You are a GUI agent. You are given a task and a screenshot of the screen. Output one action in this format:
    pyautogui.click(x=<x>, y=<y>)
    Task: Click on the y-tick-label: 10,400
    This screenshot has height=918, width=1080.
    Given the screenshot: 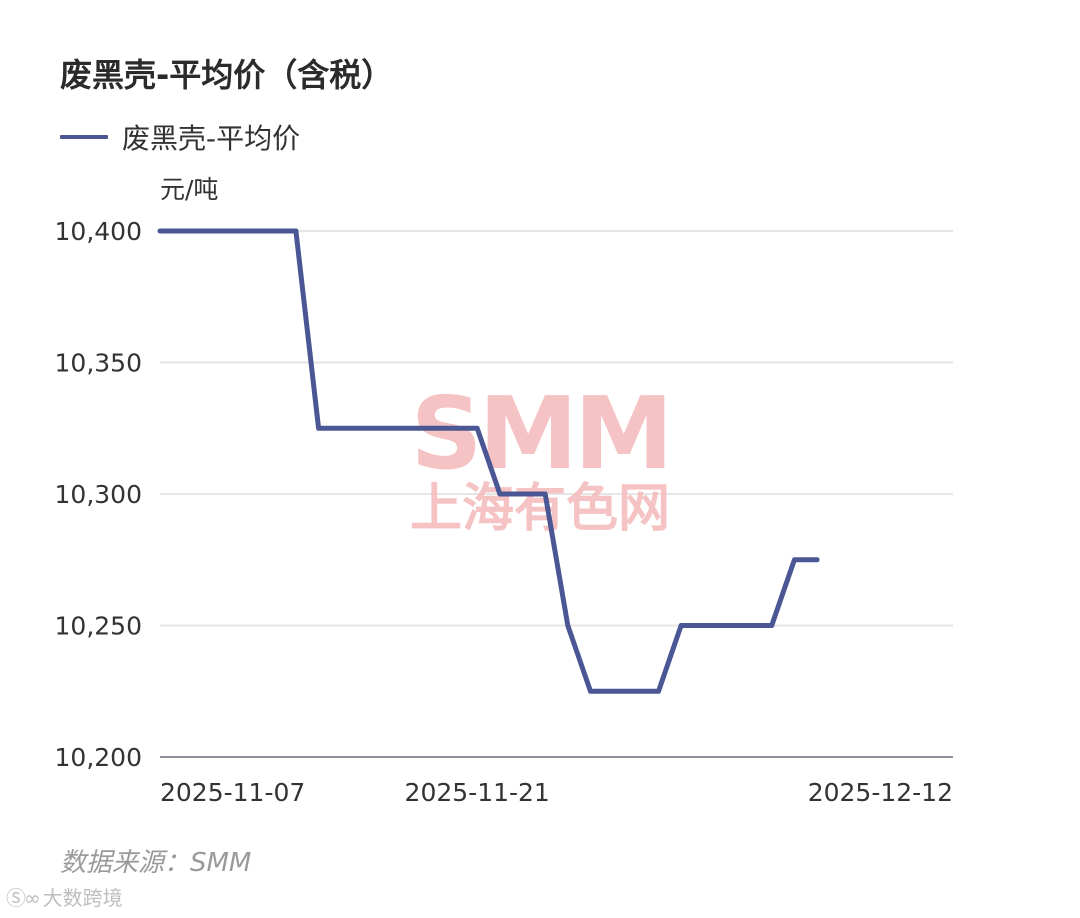 What is the action you would take?
    pyautogui.click(x=98, y=231)
    